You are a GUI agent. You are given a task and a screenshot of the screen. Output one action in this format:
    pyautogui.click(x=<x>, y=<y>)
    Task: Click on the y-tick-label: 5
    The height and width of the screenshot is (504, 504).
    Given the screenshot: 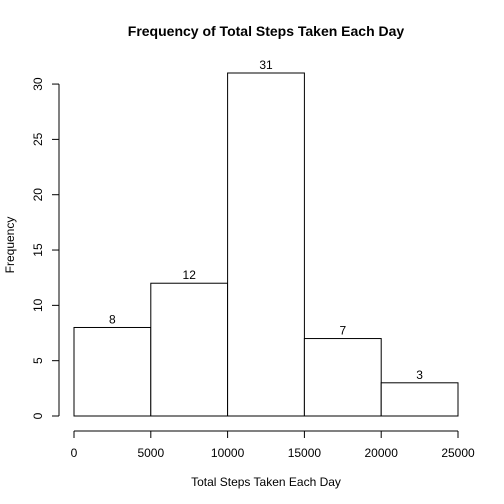 What is the action you would take?
    pyautogui.click(x=38, y=360)
    